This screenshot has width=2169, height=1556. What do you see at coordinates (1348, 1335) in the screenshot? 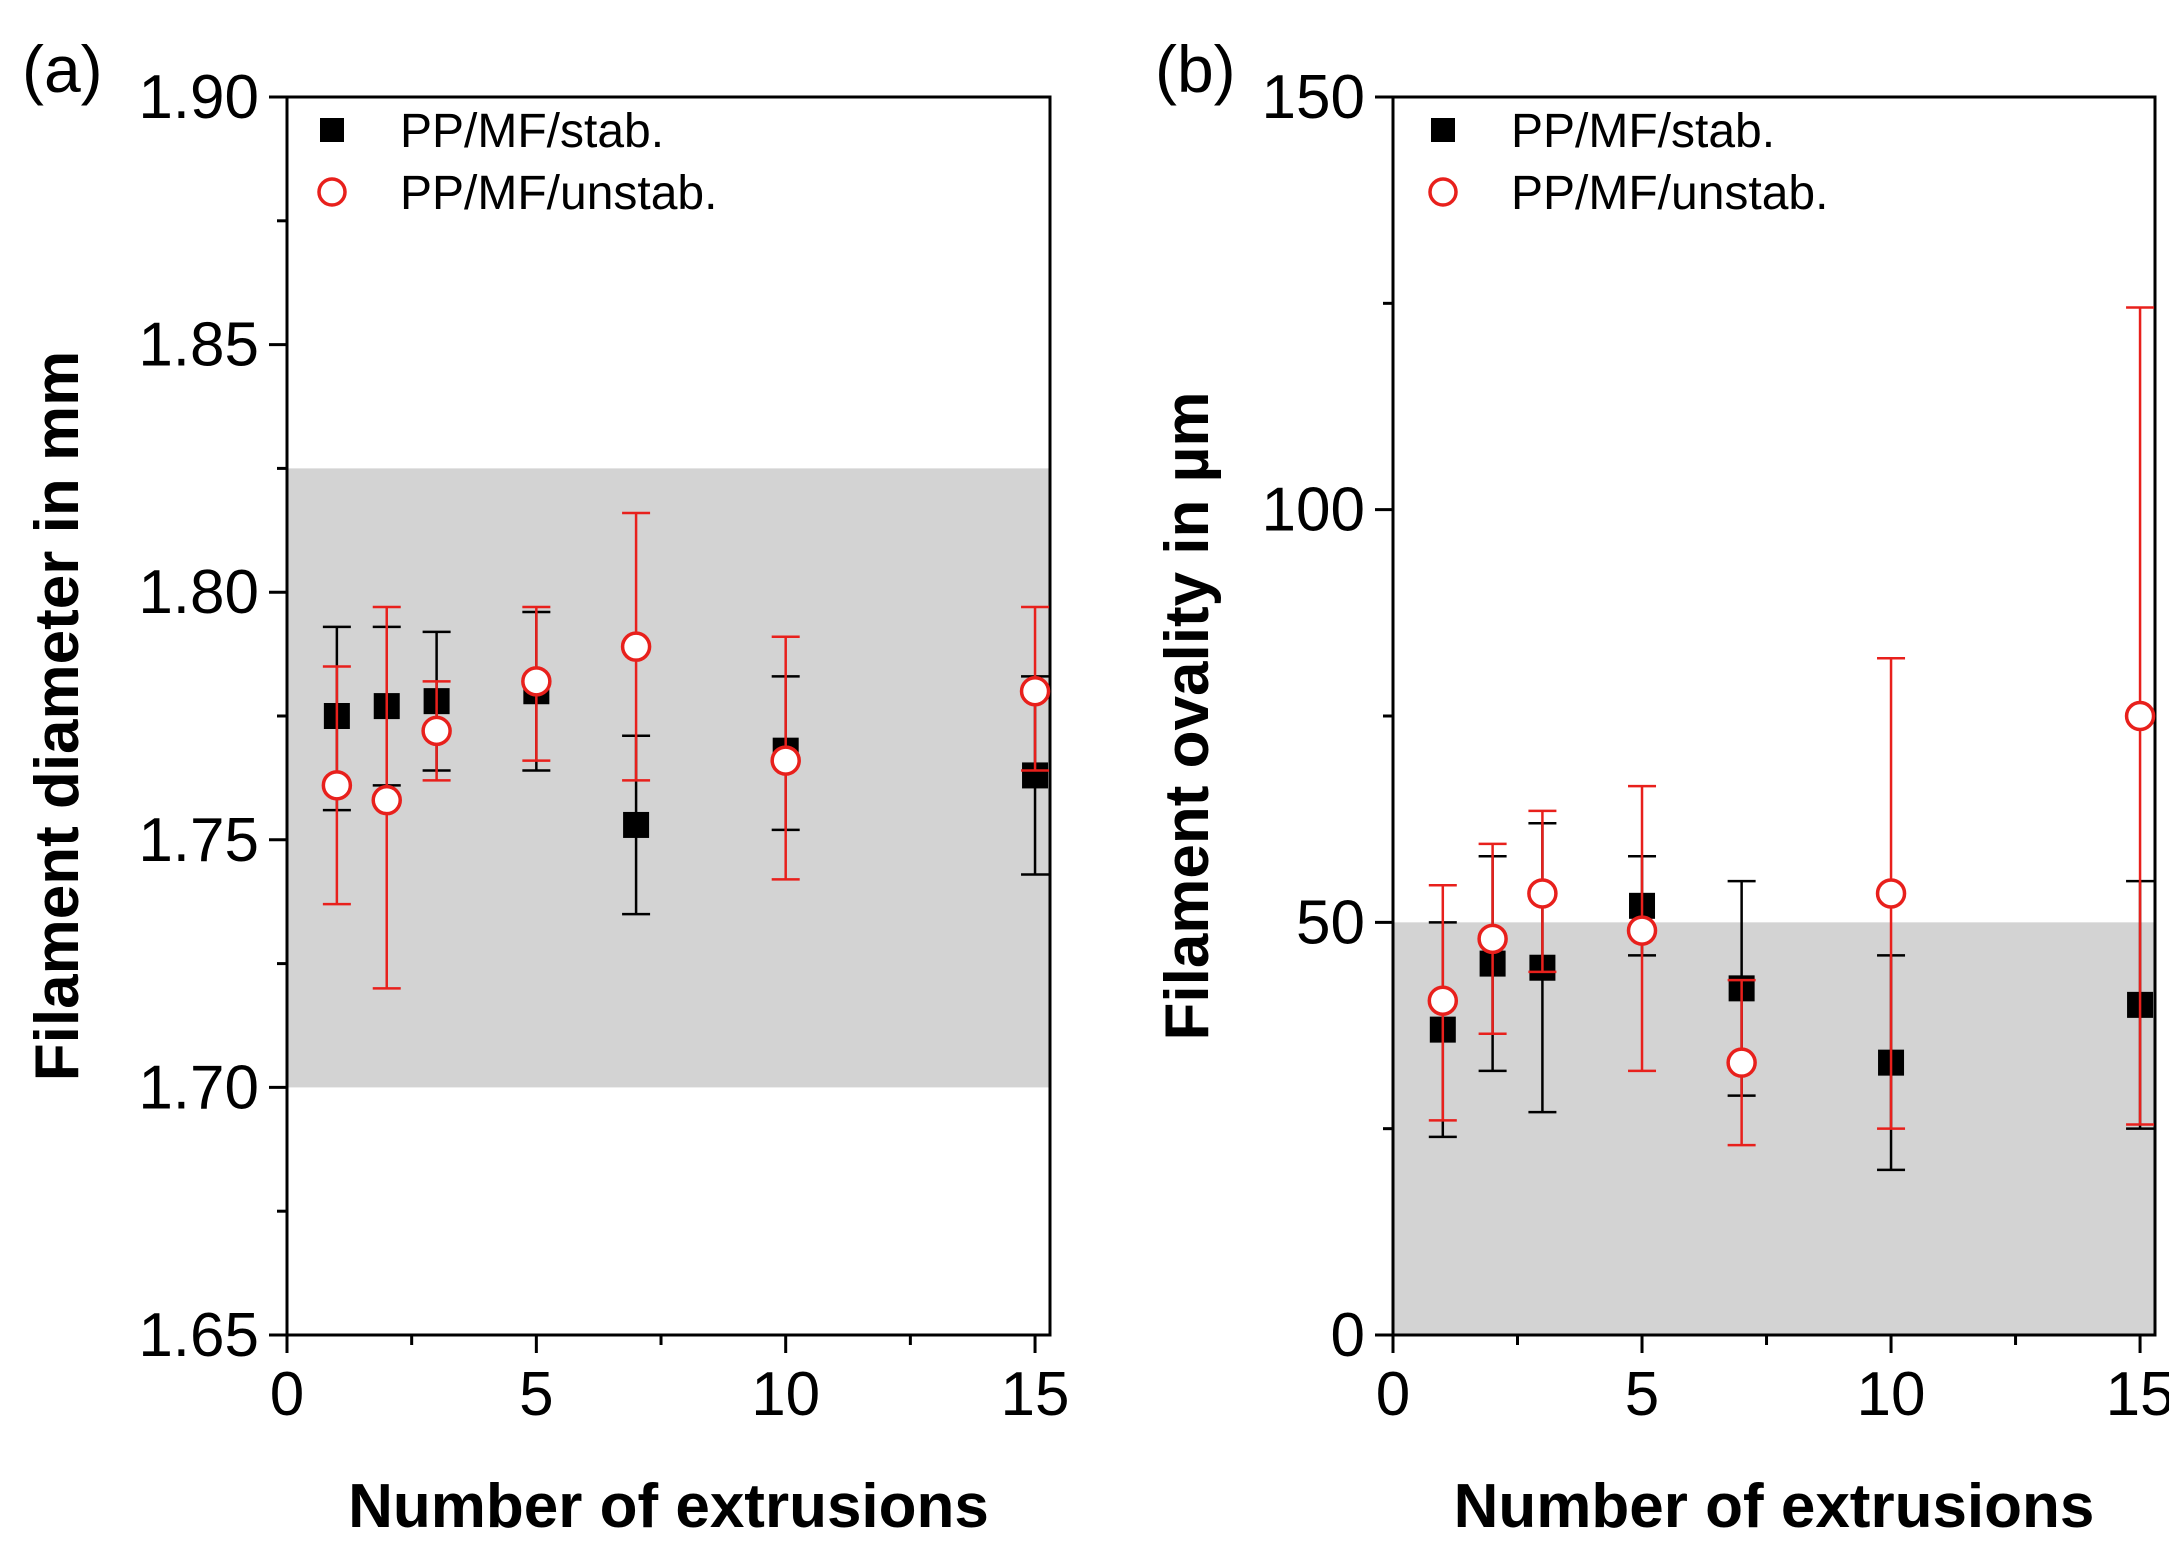
I see `y-tick-label: 0` at bounding box center [1348, 1335].